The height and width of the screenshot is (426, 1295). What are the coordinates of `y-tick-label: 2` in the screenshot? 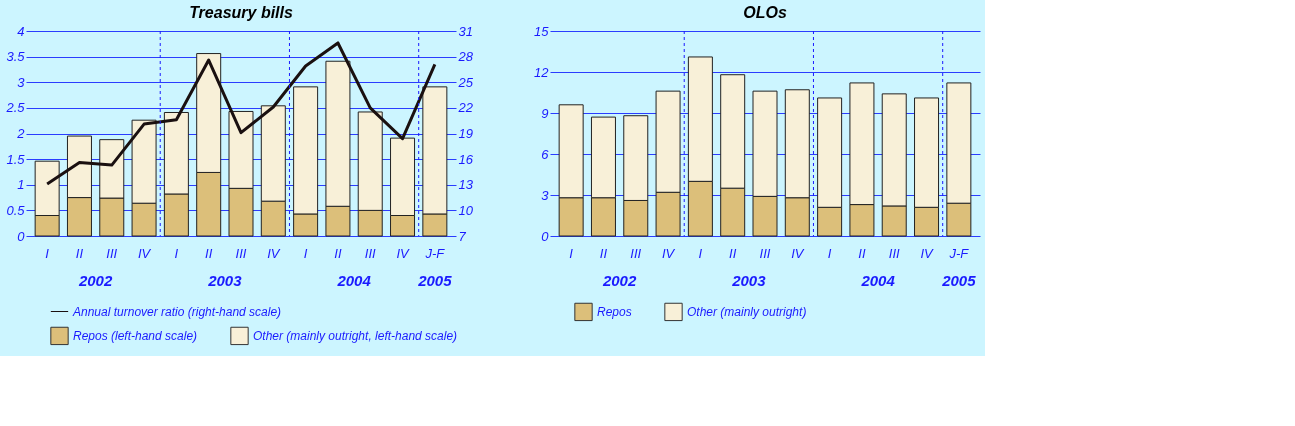 It's located at (21, 133).